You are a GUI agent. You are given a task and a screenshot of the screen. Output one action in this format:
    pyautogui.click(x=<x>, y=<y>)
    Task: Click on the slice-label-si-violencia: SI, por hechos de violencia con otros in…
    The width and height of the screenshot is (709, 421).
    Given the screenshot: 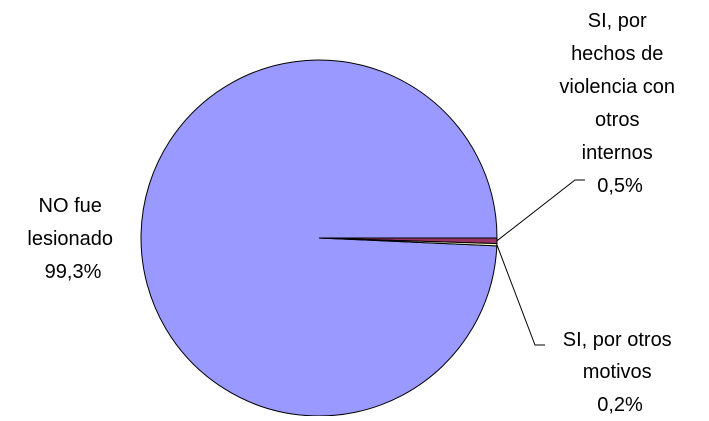 What is the action you would take?
    pyautogui.click(x=619, y=103)
    